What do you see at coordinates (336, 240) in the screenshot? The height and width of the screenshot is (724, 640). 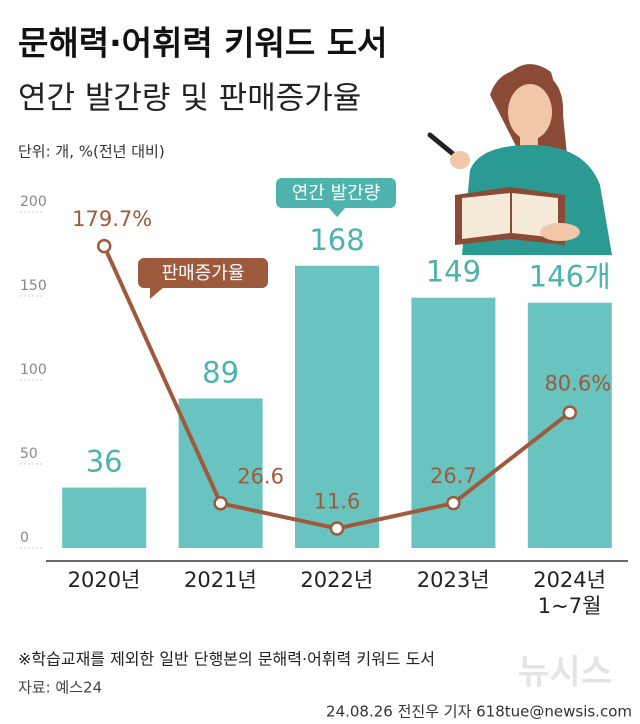 I see `bar-value-label: 168` at bounding box center [336, 240].